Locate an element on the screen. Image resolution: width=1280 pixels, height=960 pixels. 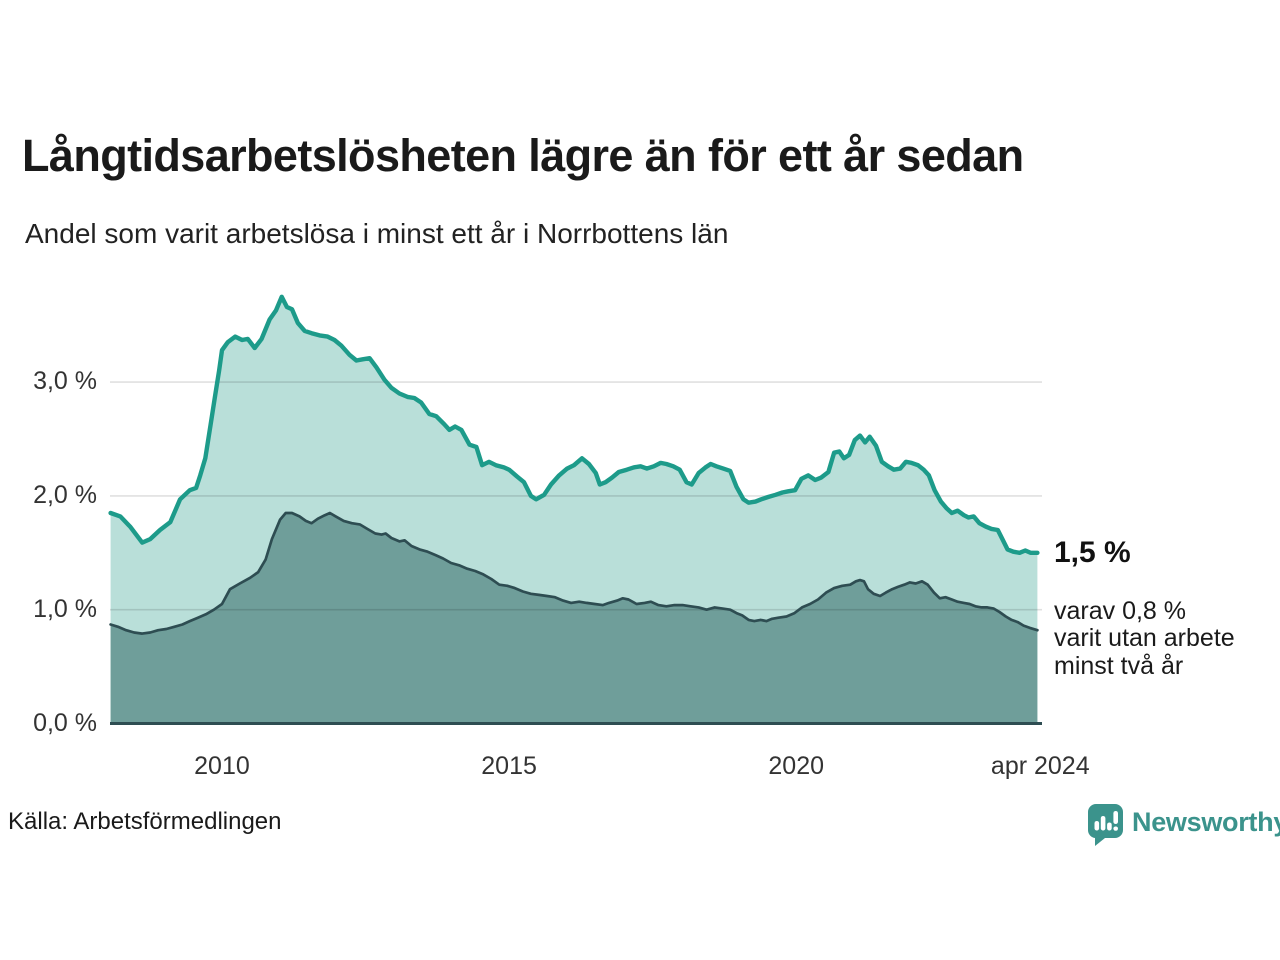
newsworthy-wordmark: Newsworthy is located at coordinates (1206, 822).